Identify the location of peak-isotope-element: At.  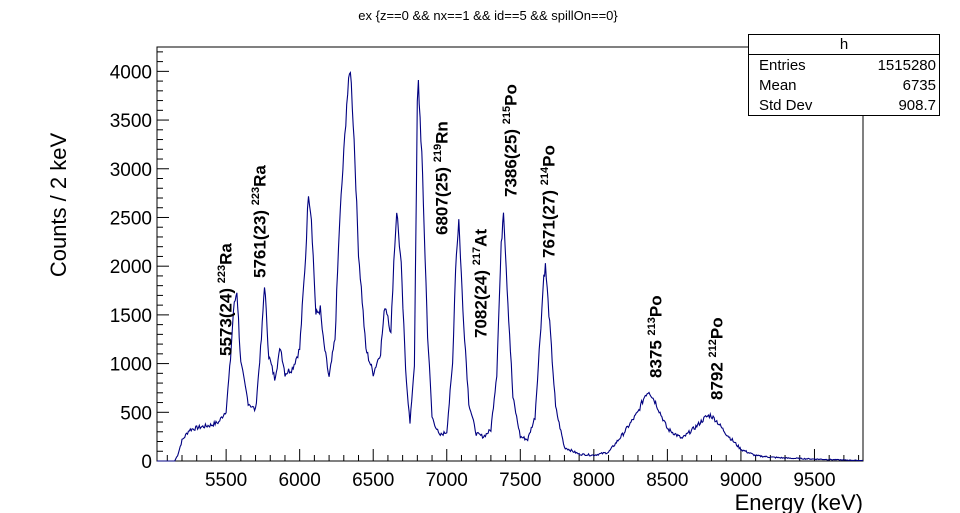
(481, 237).